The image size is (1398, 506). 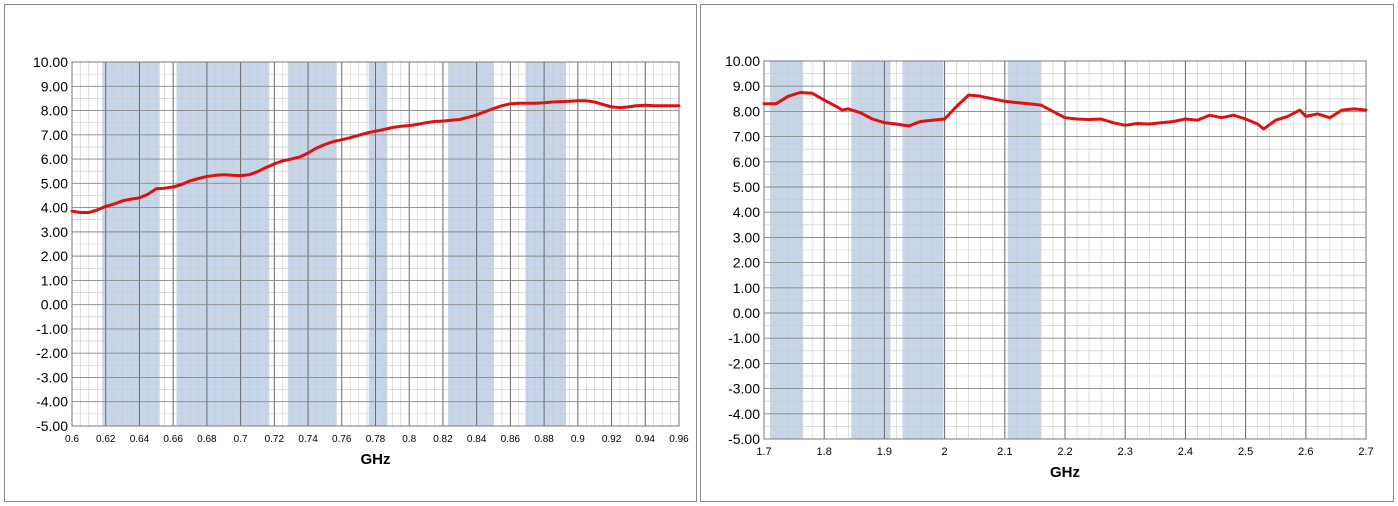 I want to click on x-tick-label: 0.72, so click(x=275, y=439).